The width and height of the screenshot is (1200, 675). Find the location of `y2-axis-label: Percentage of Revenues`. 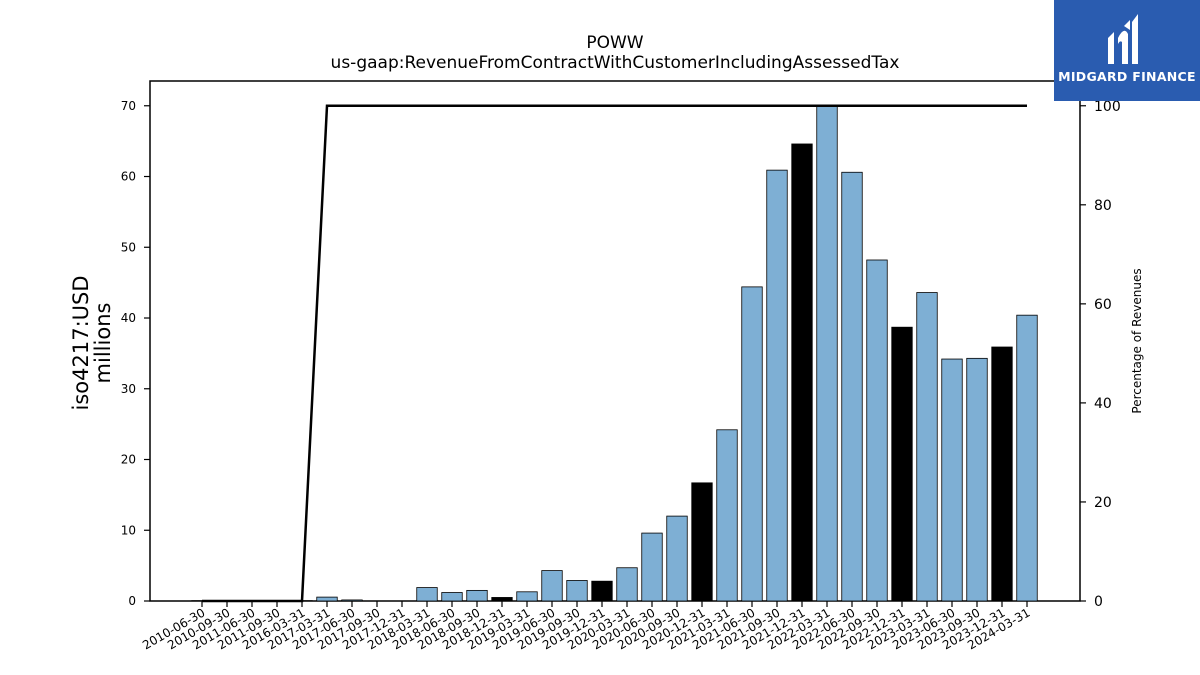

y2-axis-label: Percentage of Revenues is located at coordinates (1137, 340).